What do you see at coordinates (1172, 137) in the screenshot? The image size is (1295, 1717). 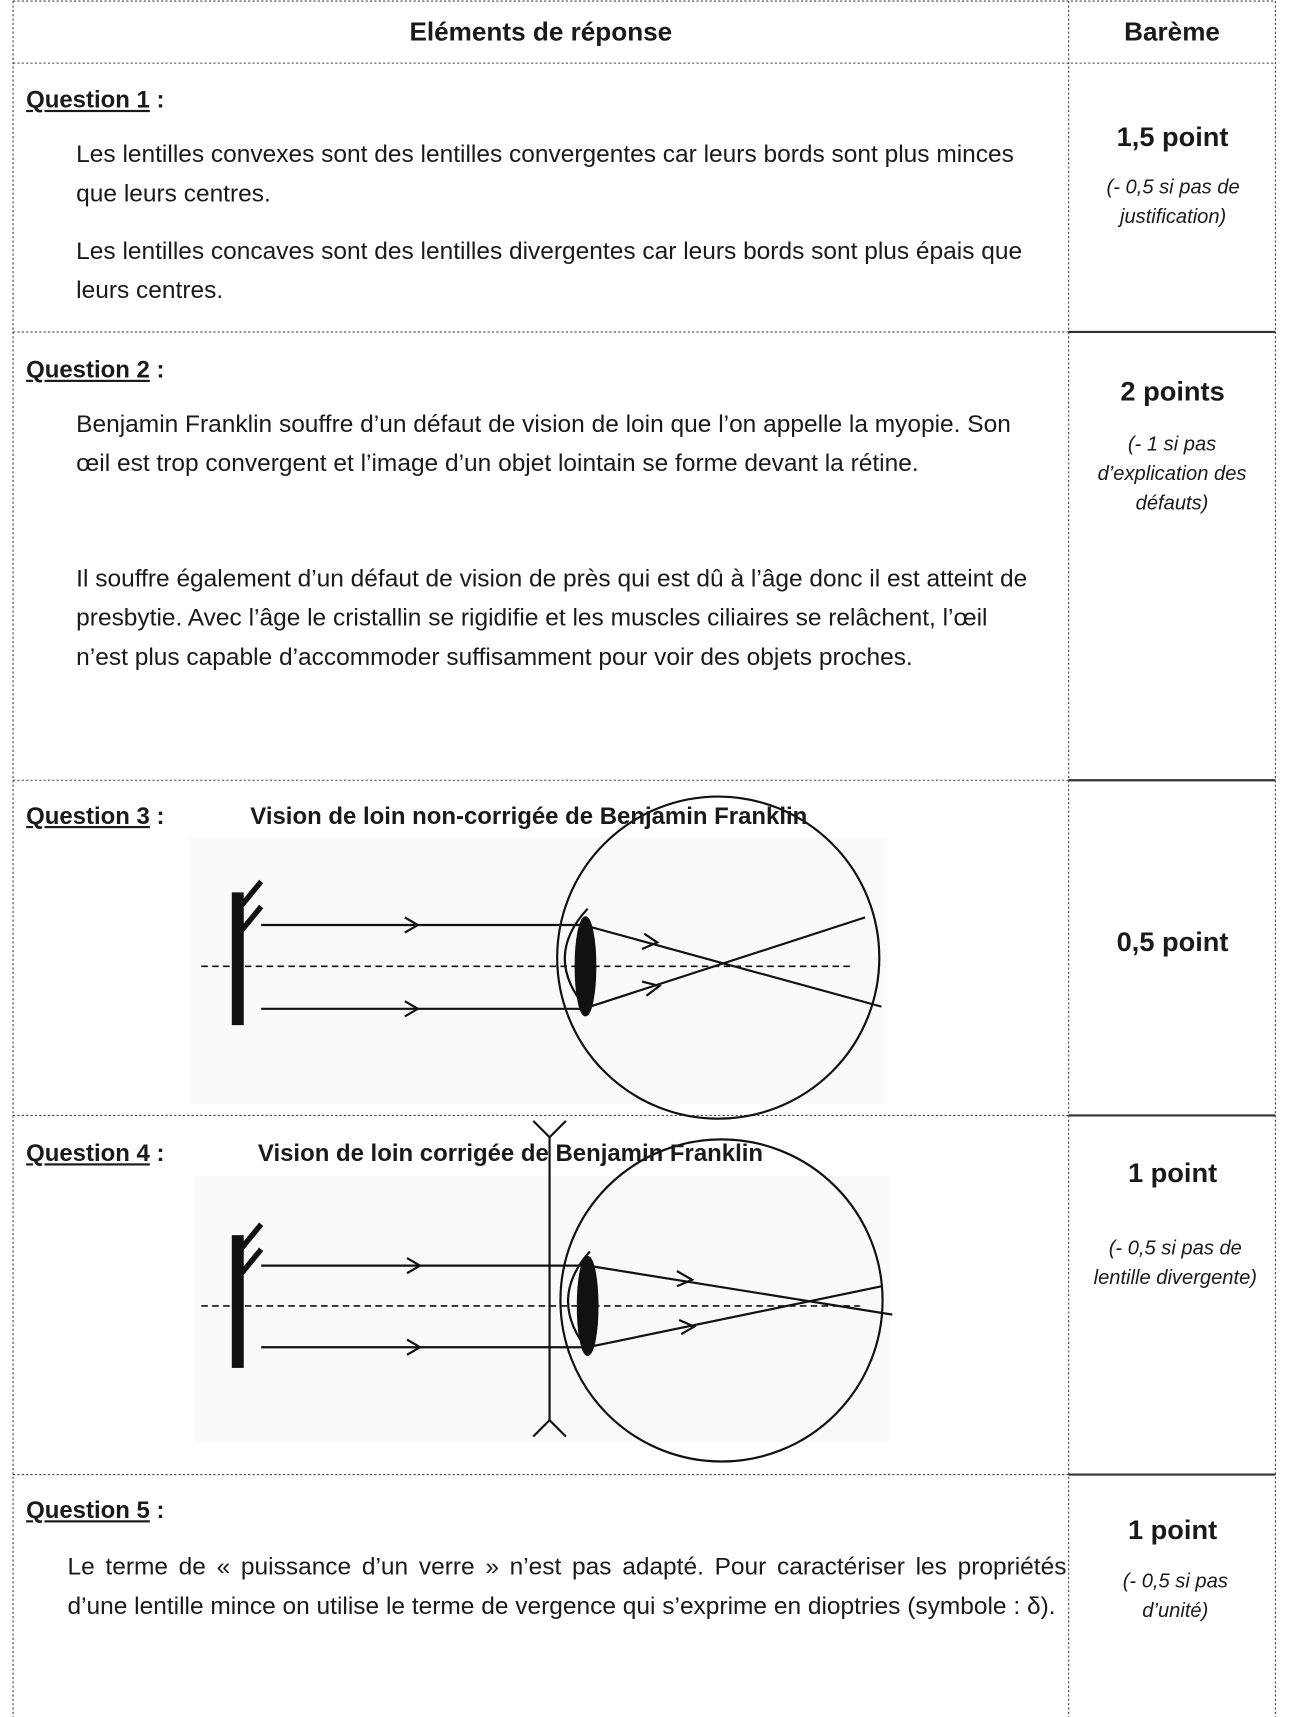 I see `score: 1,5 point` at bounding box center [1172, 137].